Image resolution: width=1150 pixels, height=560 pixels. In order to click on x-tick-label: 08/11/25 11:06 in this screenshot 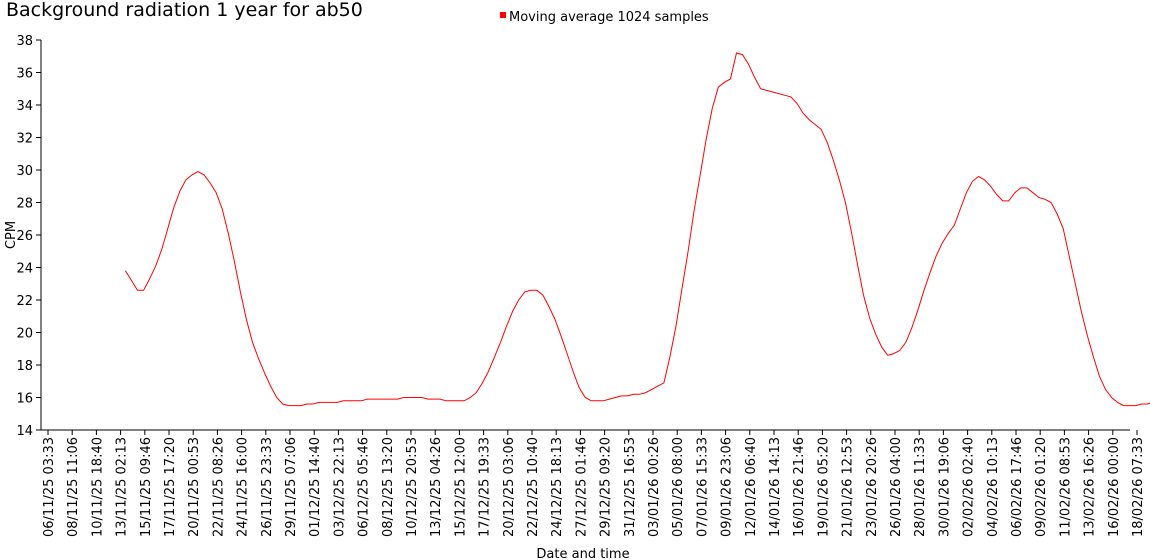, I will do `click(73, 487)`.